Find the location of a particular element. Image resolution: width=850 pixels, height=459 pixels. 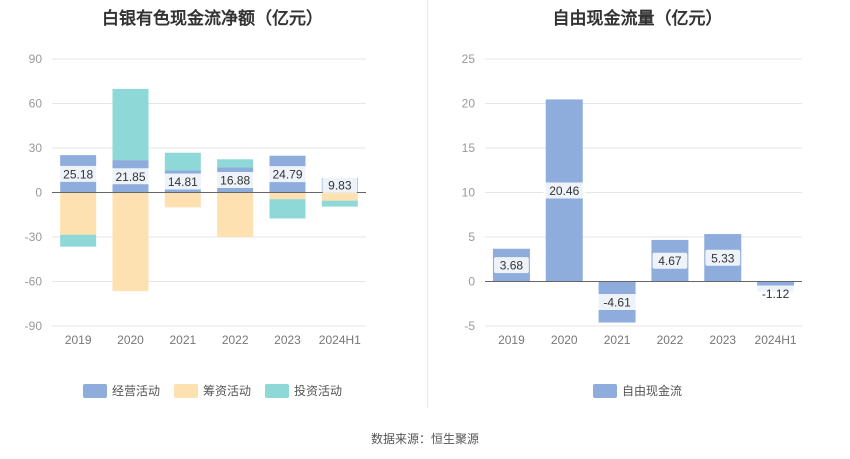

left-chart-title: 白银有色现金流净额（亿元） is located at coordinates (212, 19).